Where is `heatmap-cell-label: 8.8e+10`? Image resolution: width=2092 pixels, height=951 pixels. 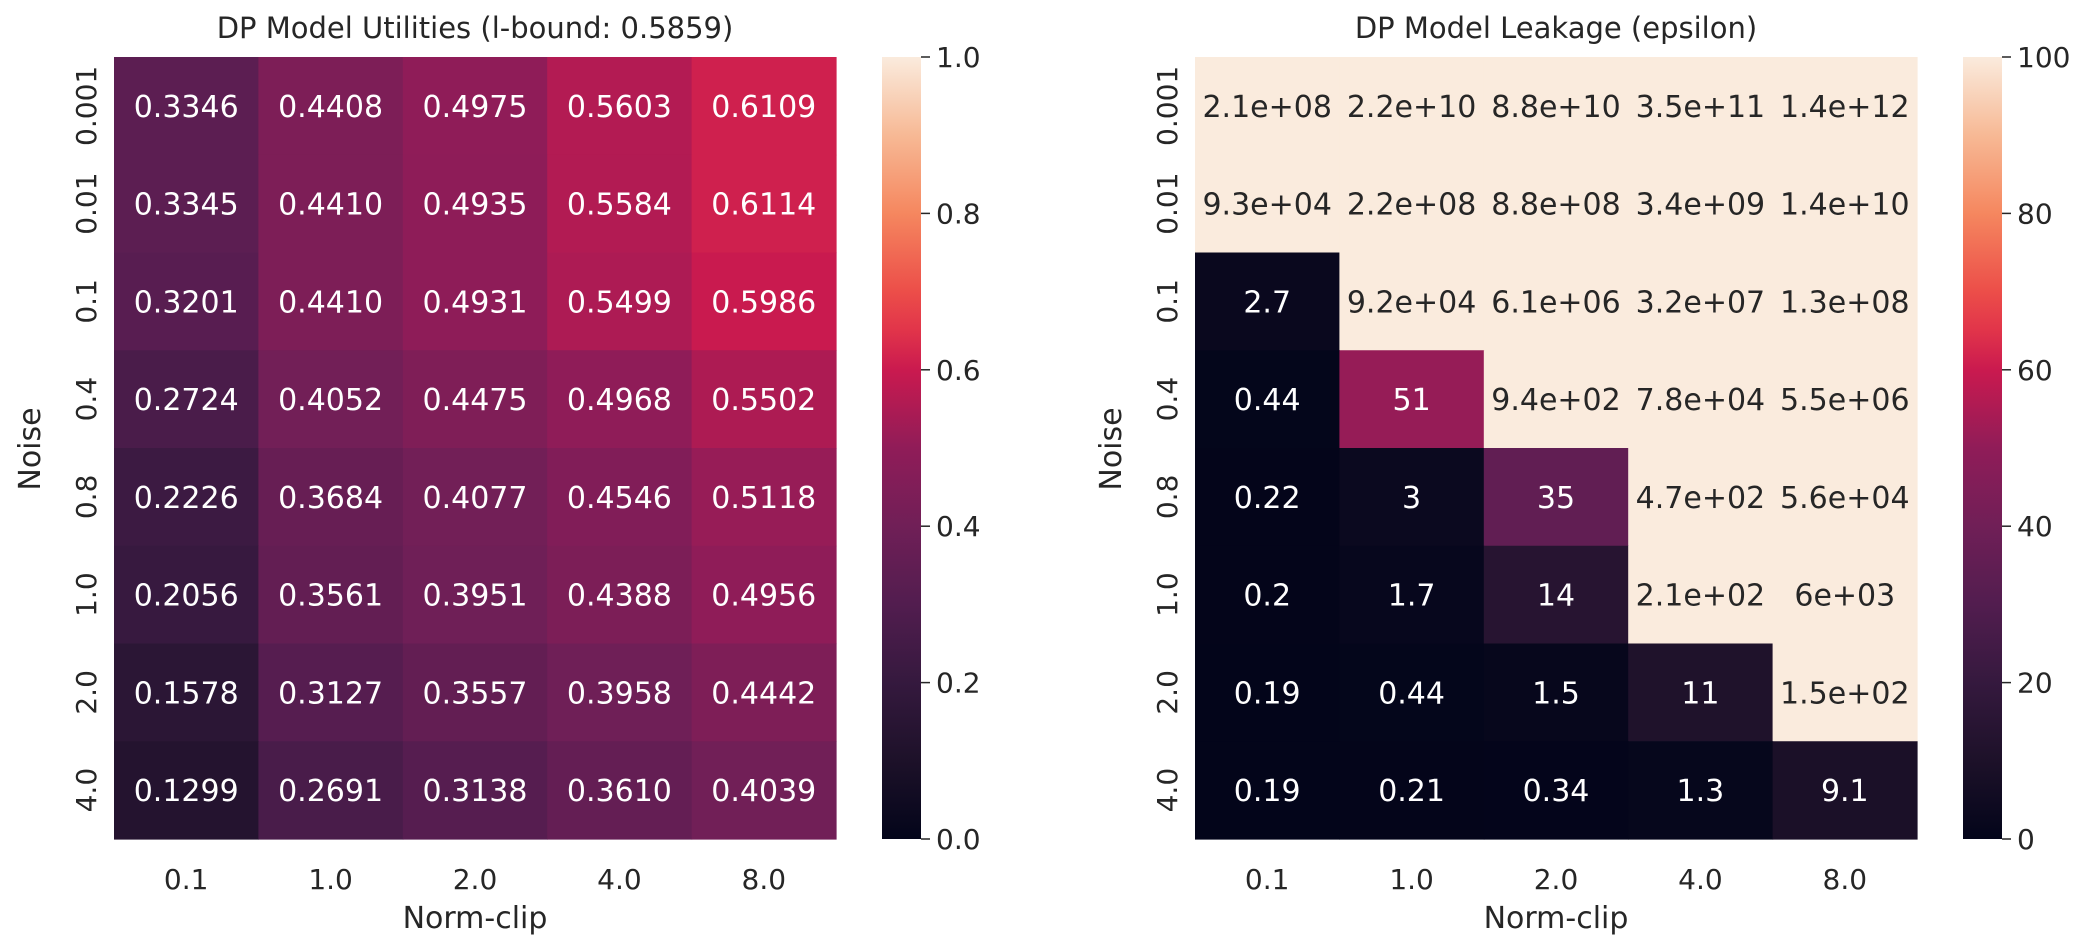 heatmap-cell-label: 8.8e+10 is located at coordinates (1555, 107).